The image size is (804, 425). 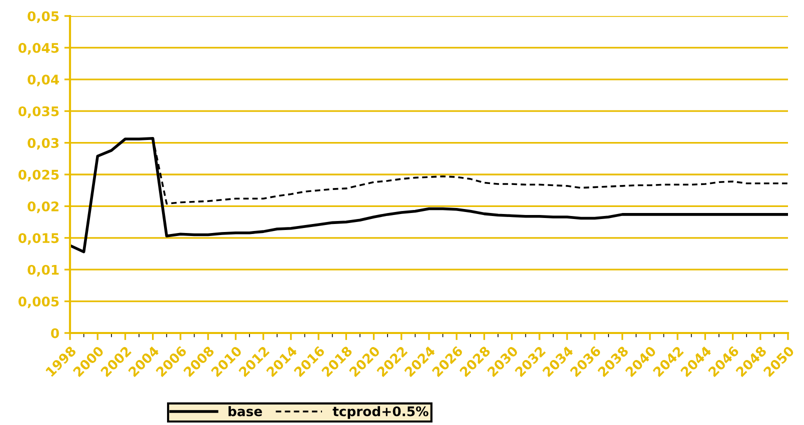 What do you see at coordinates (43, 207) in the screenshot?
I see `y-tick-label: 0,02` at bounding box center [43, 207].